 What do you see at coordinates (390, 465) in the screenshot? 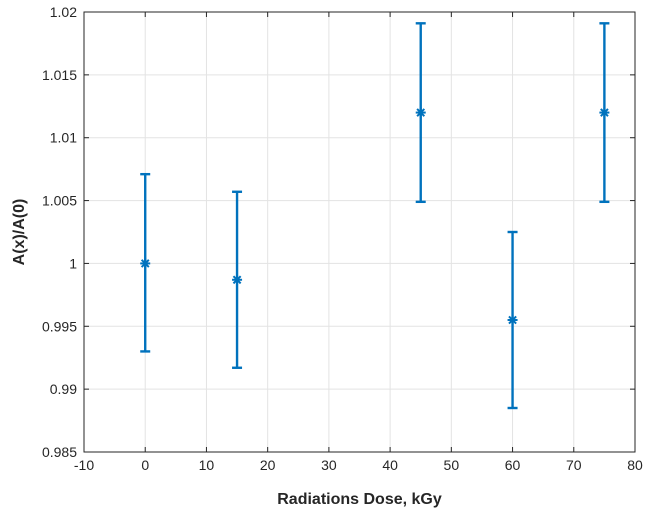
I see `x-tick-label: 40` at bounding box center [390, 465].